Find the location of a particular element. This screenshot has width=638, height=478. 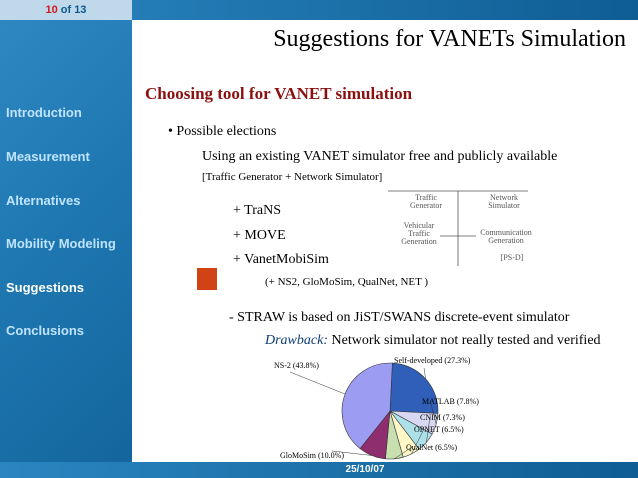

diagram-vehicular-line1: Vehicular is located at coordinates (419, 225).